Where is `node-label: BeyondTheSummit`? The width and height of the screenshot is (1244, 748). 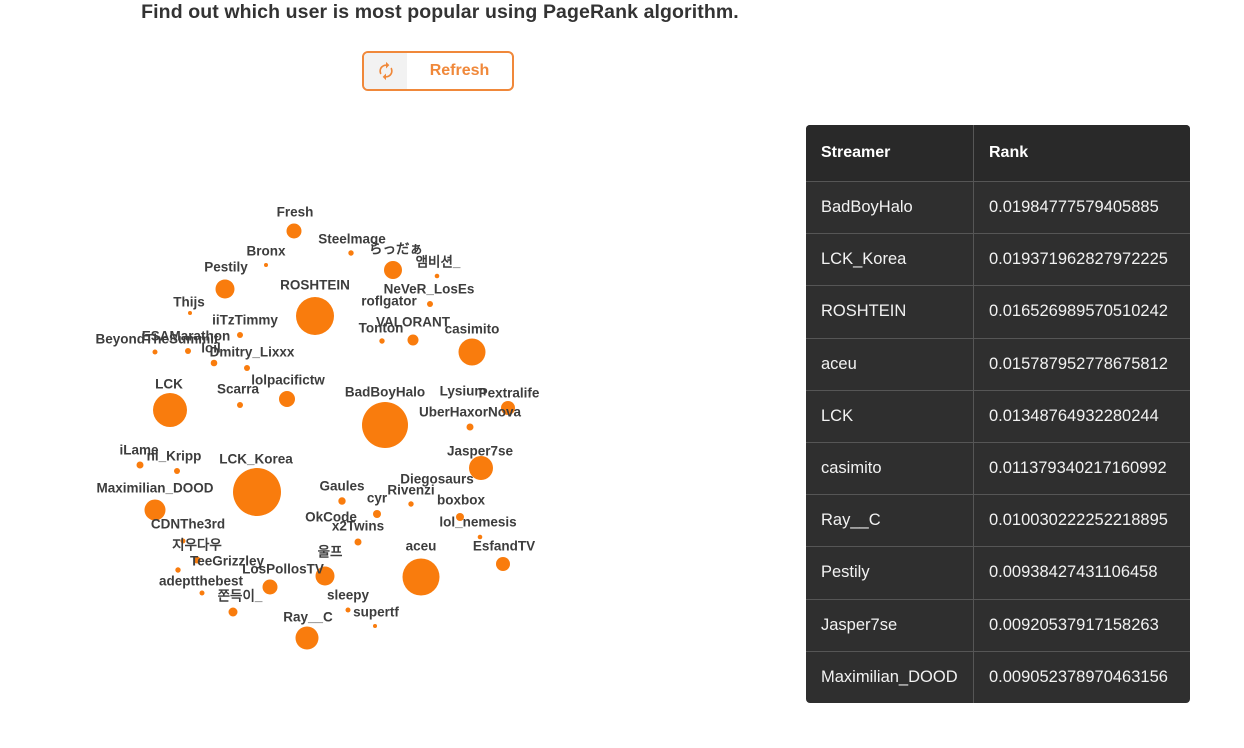
node-label: BeyondTheSummit is located at coordinates (157, 339).